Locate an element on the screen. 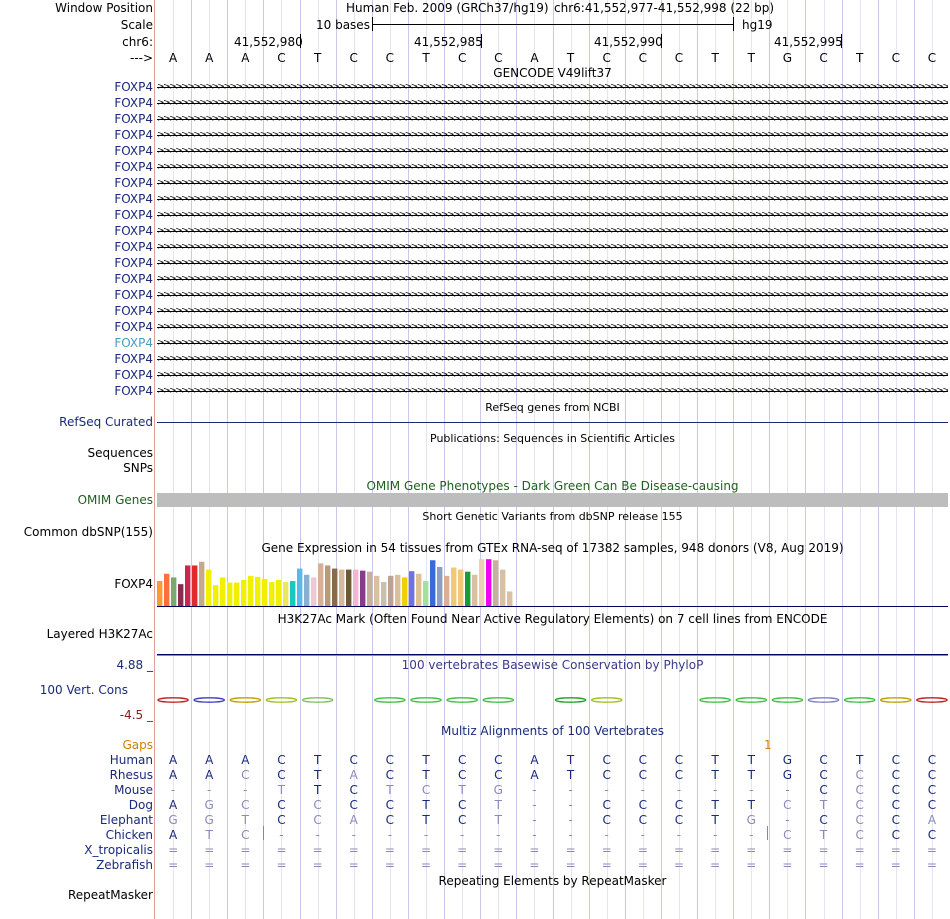 Image resolution: width=950 pixels, height=919 pixels. phylop-track-label: 100 Vert. Cons is located at coordinates (83, 690).